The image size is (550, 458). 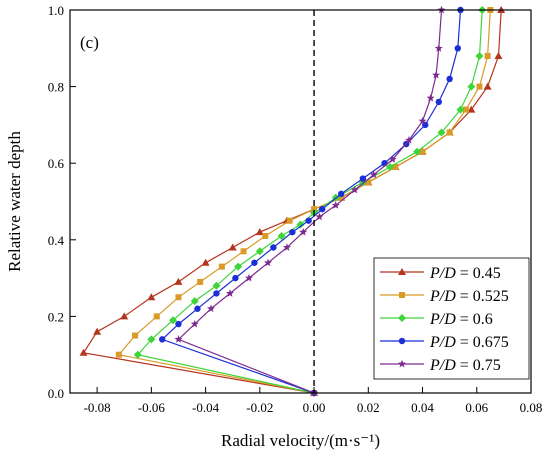 What do you see at coordinates (56, 316) in the screenshot?
I see `y-tick-label: 0.2` at bounding box center [56, 316].